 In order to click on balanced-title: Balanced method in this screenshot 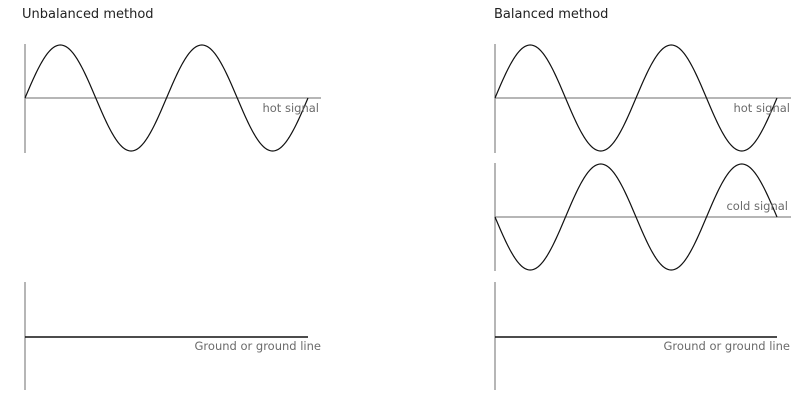, I will do `click(551, 14)`.